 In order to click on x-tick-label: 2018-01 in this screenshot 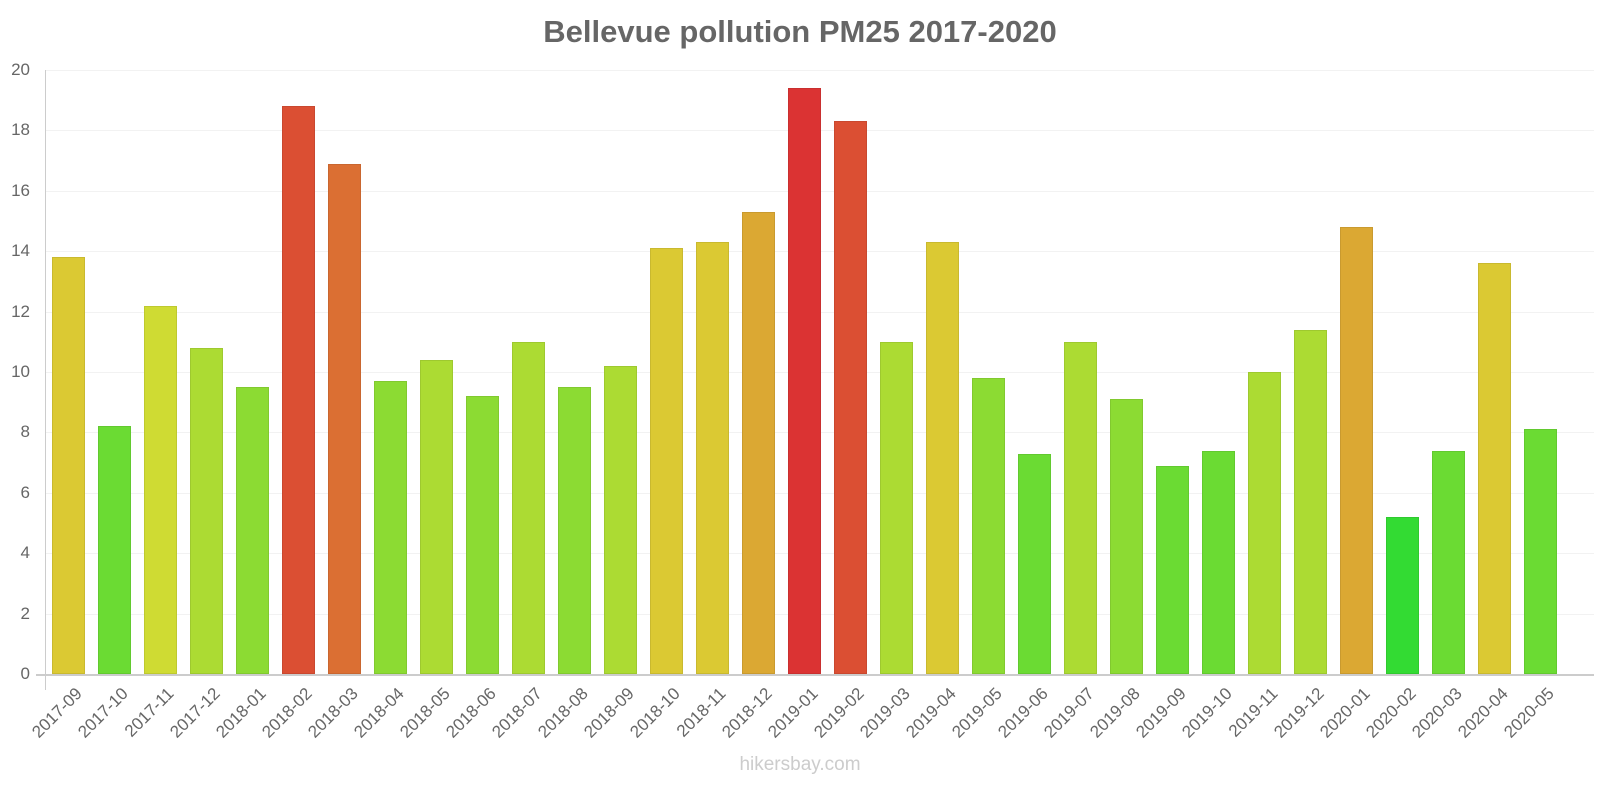, I will do `click(241, 713)`.